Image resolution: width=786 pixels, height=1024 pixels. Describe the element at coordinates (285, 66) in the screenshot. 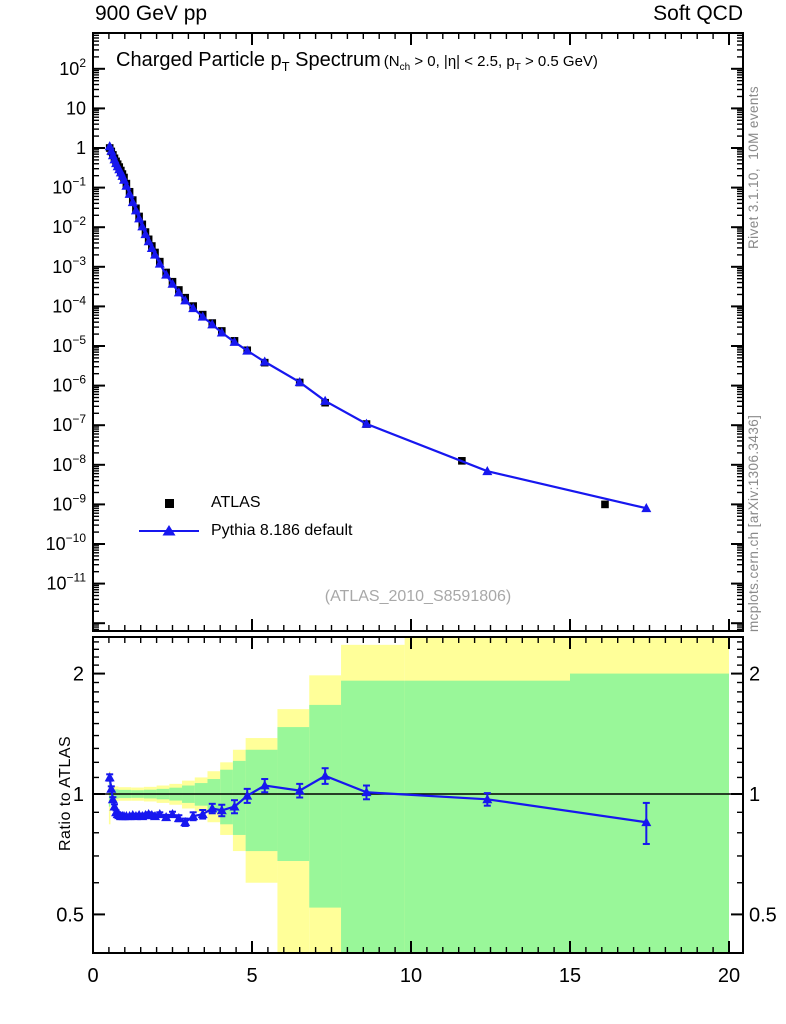

I see `title-sub-T: T` at that location.